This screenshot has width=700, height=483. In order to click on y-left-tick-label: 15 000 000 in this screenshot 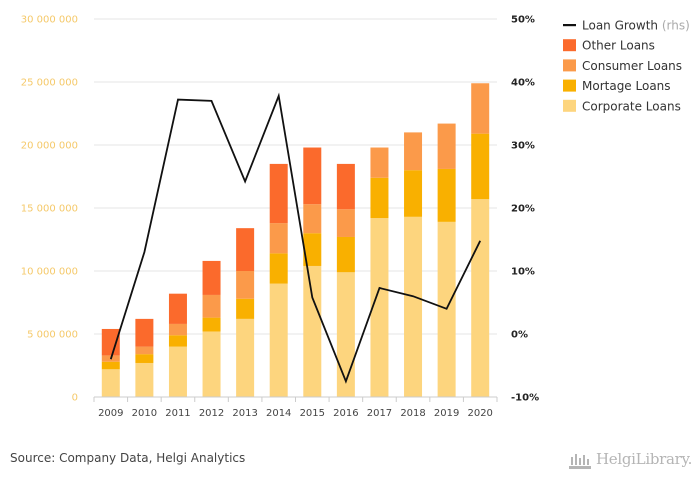, I will do `click(49, 209)`.